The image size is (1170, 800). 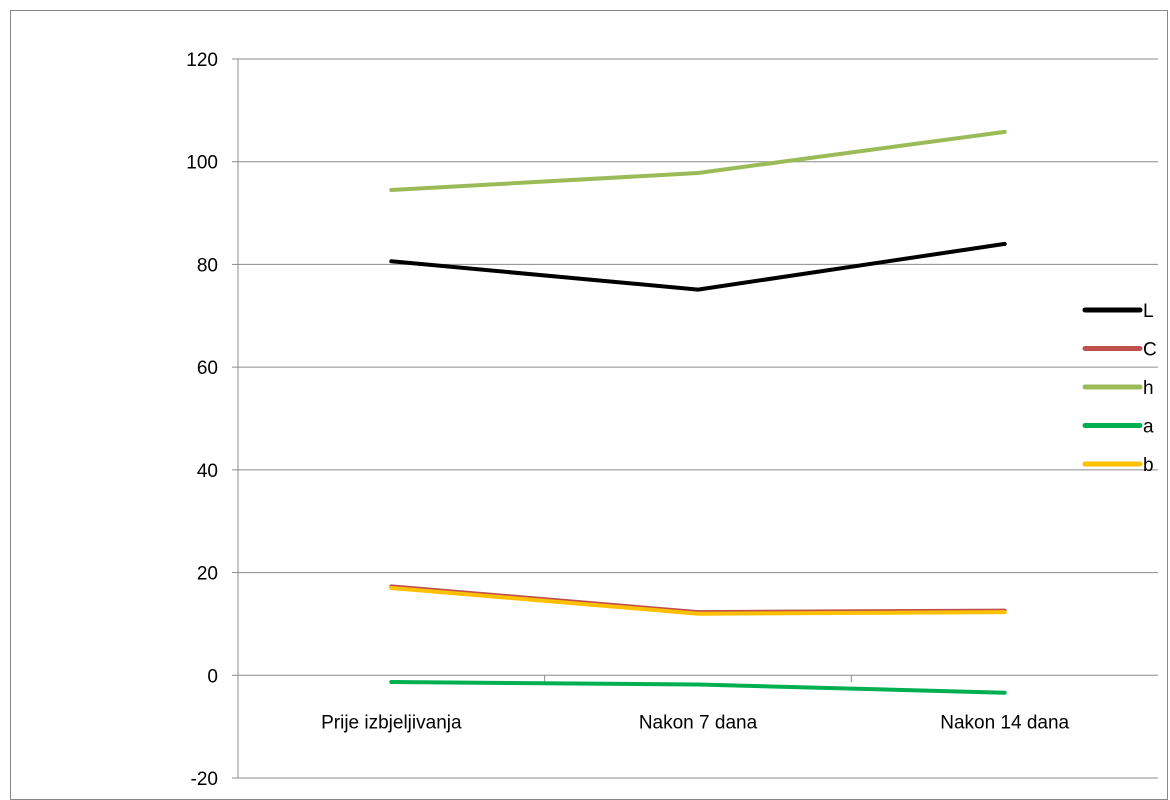 What do you see at coordinates (212, 676) in the screenshot?
I see `y-tick-label: 0` at bounding box center [212, 676].